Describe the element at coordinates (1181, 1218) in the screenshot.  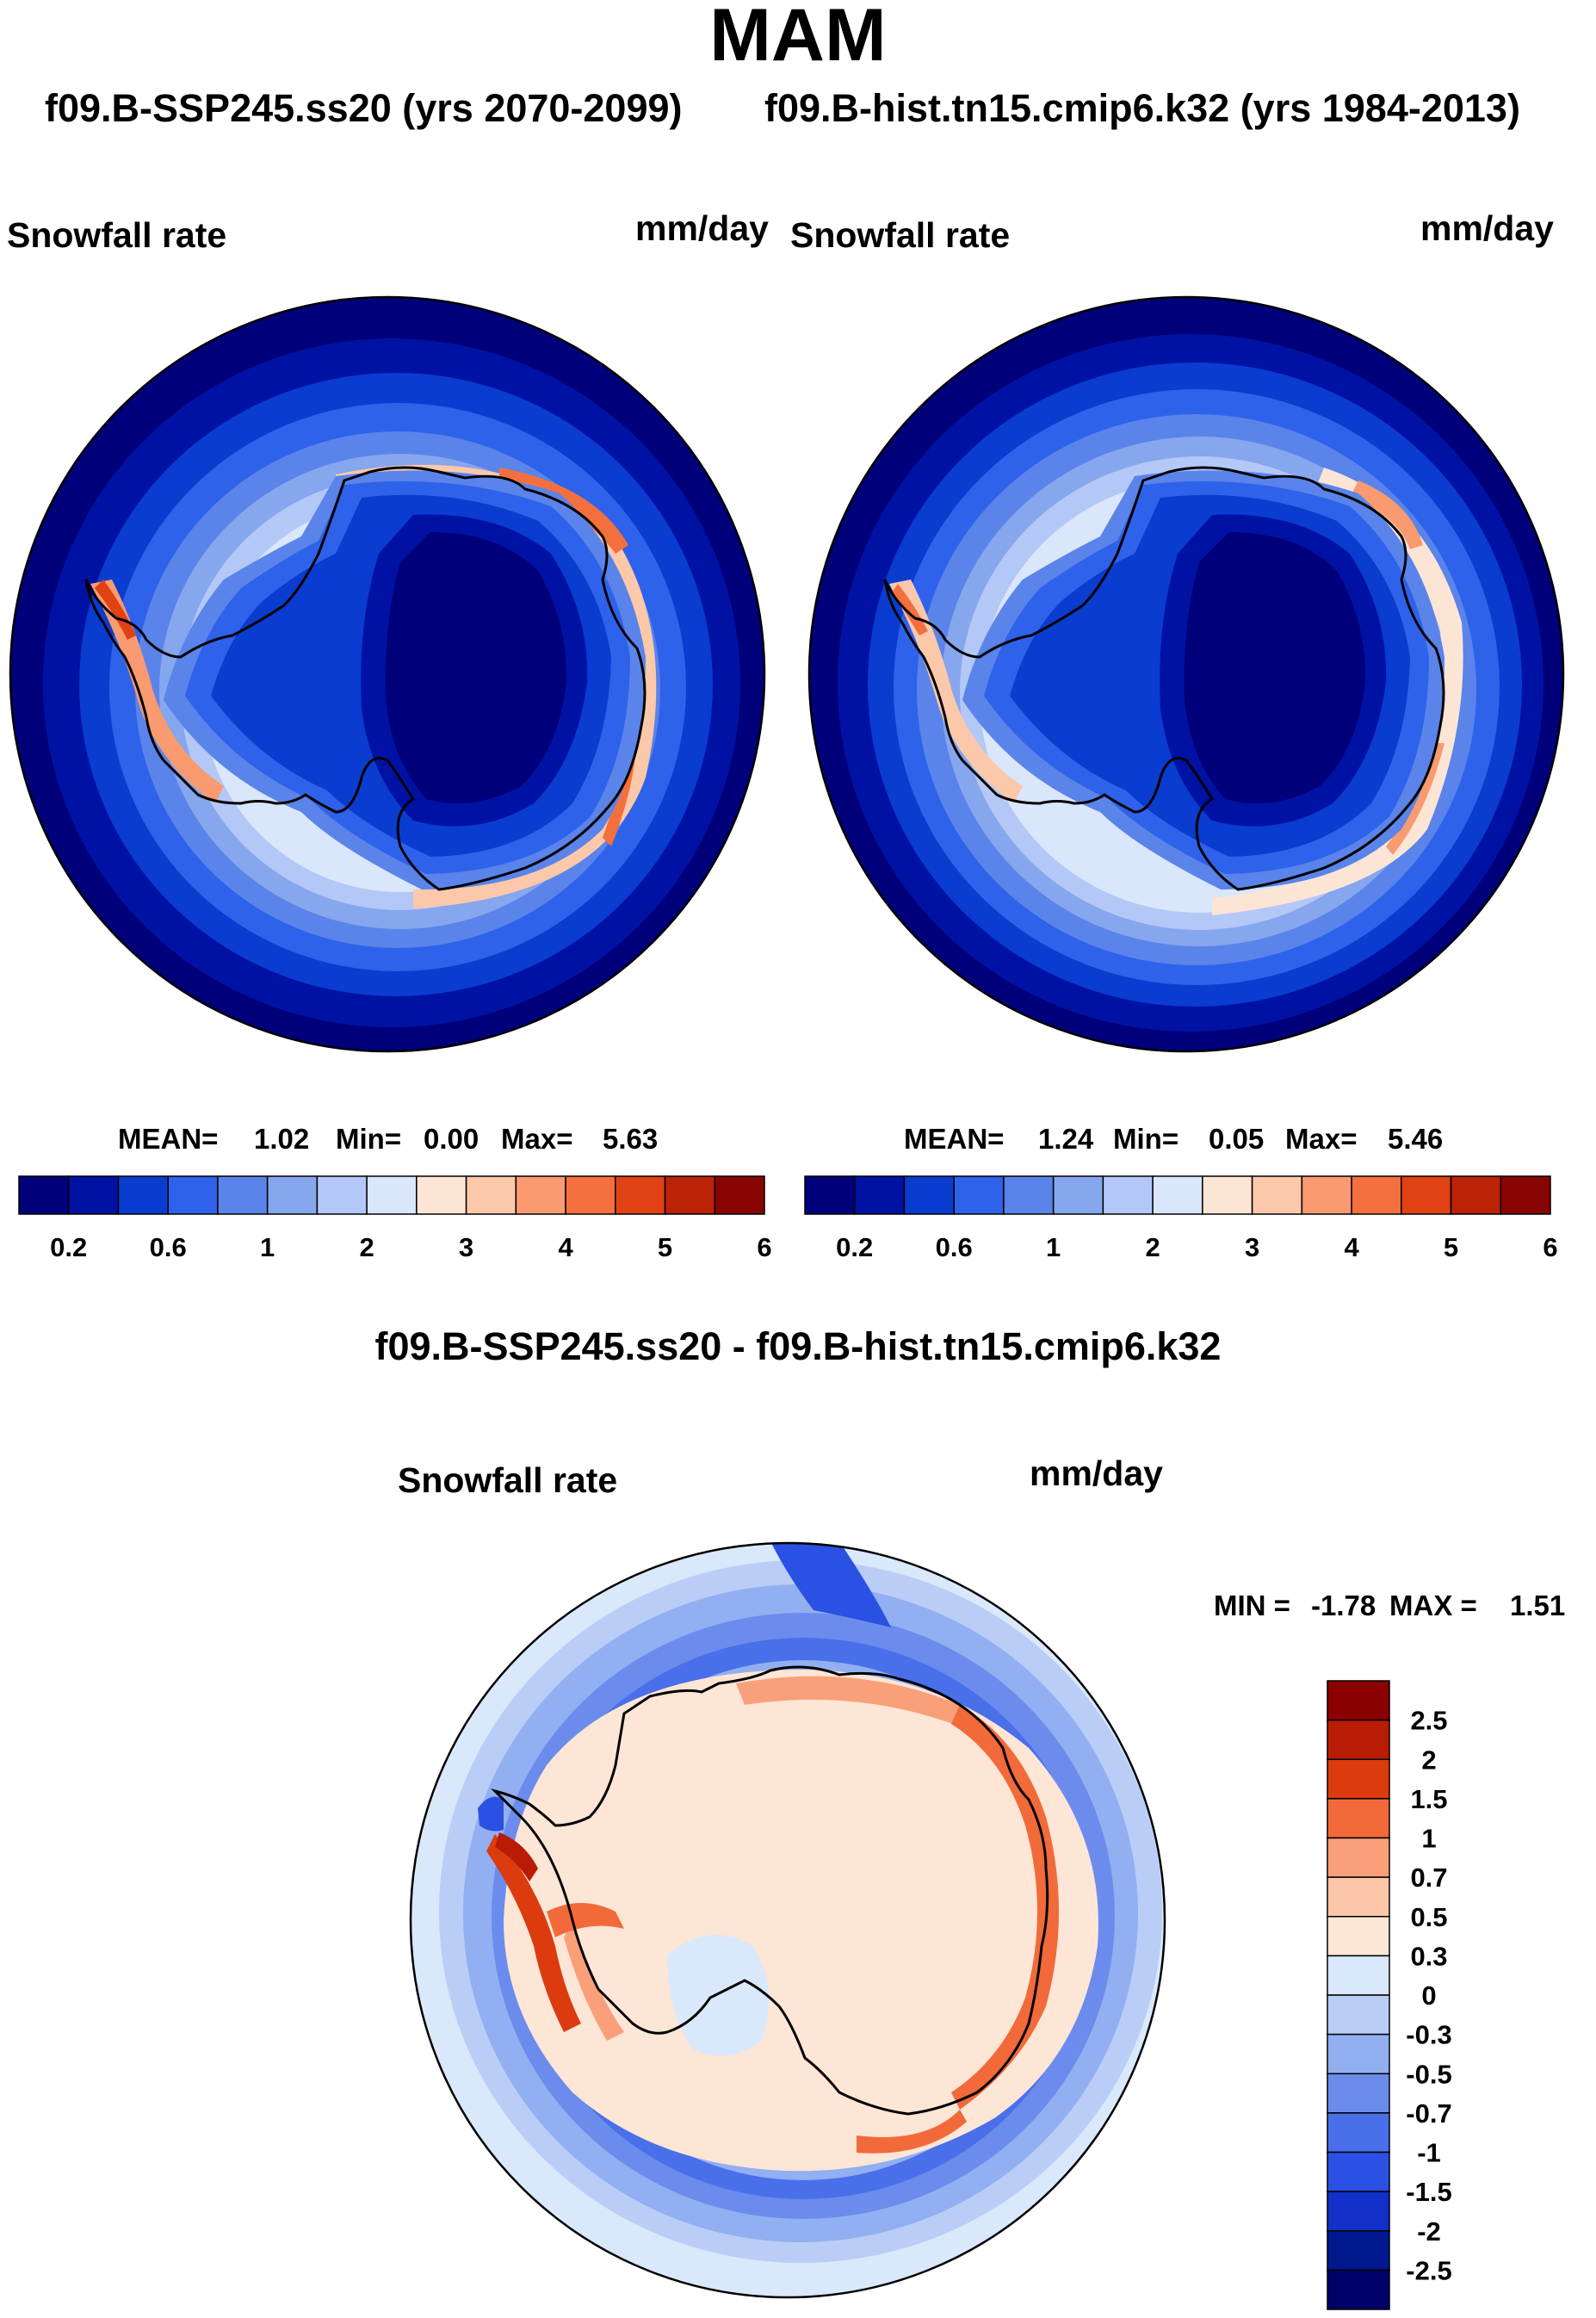
I see `right-colorbar: 0.2 0.6 1 2 3 4 5 6` at that location.